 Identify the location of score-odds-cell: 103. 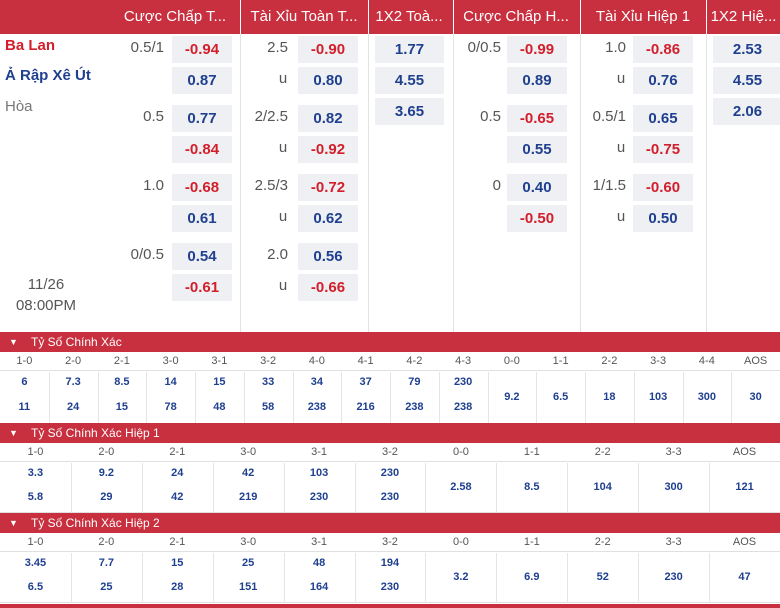
(658, 398).